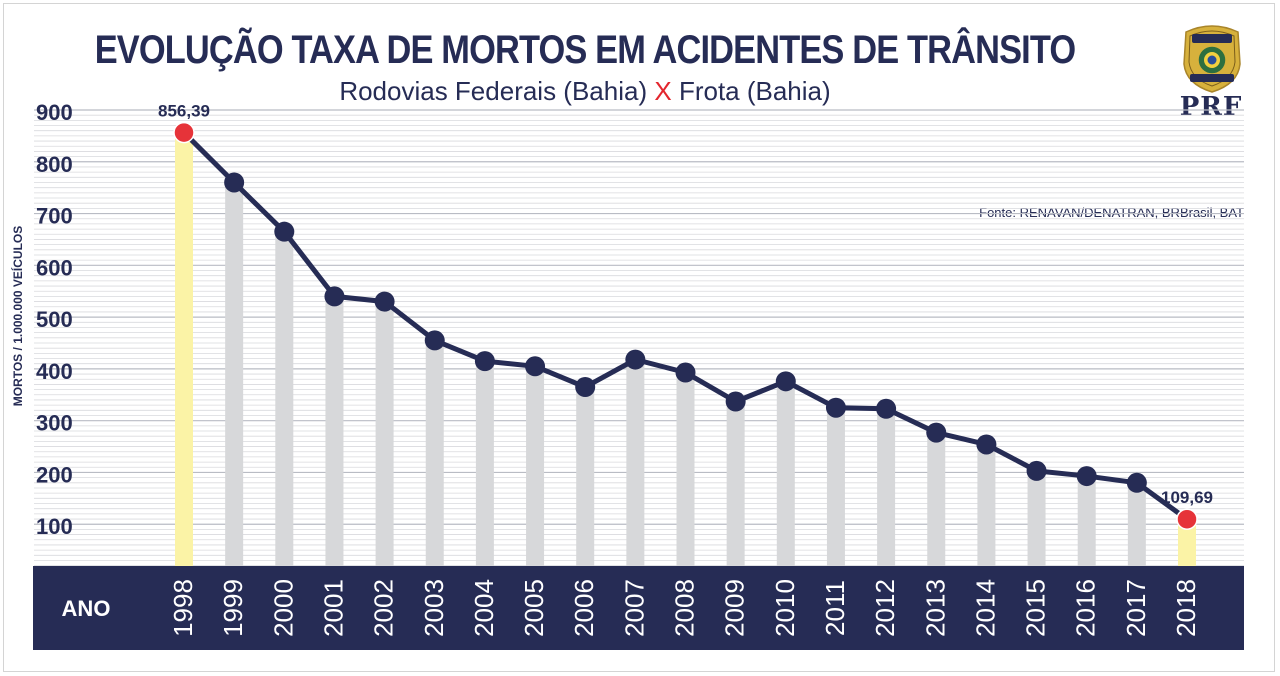 The height and width of the screenshot is (676, 1280). What do you see at coordinates (585, 387) in the screenshot?
I see `point-2006` at bounding box center [585, 387].